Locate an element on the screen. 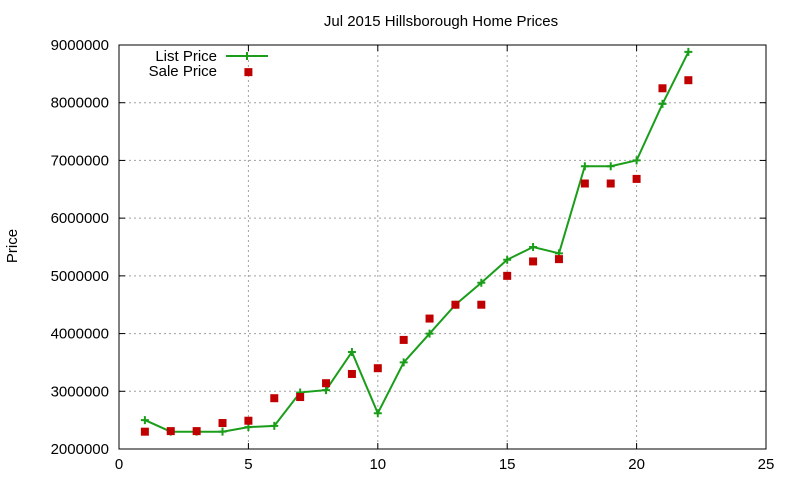  y-tick-label: 5000000 is located at coordinates (80, 276).